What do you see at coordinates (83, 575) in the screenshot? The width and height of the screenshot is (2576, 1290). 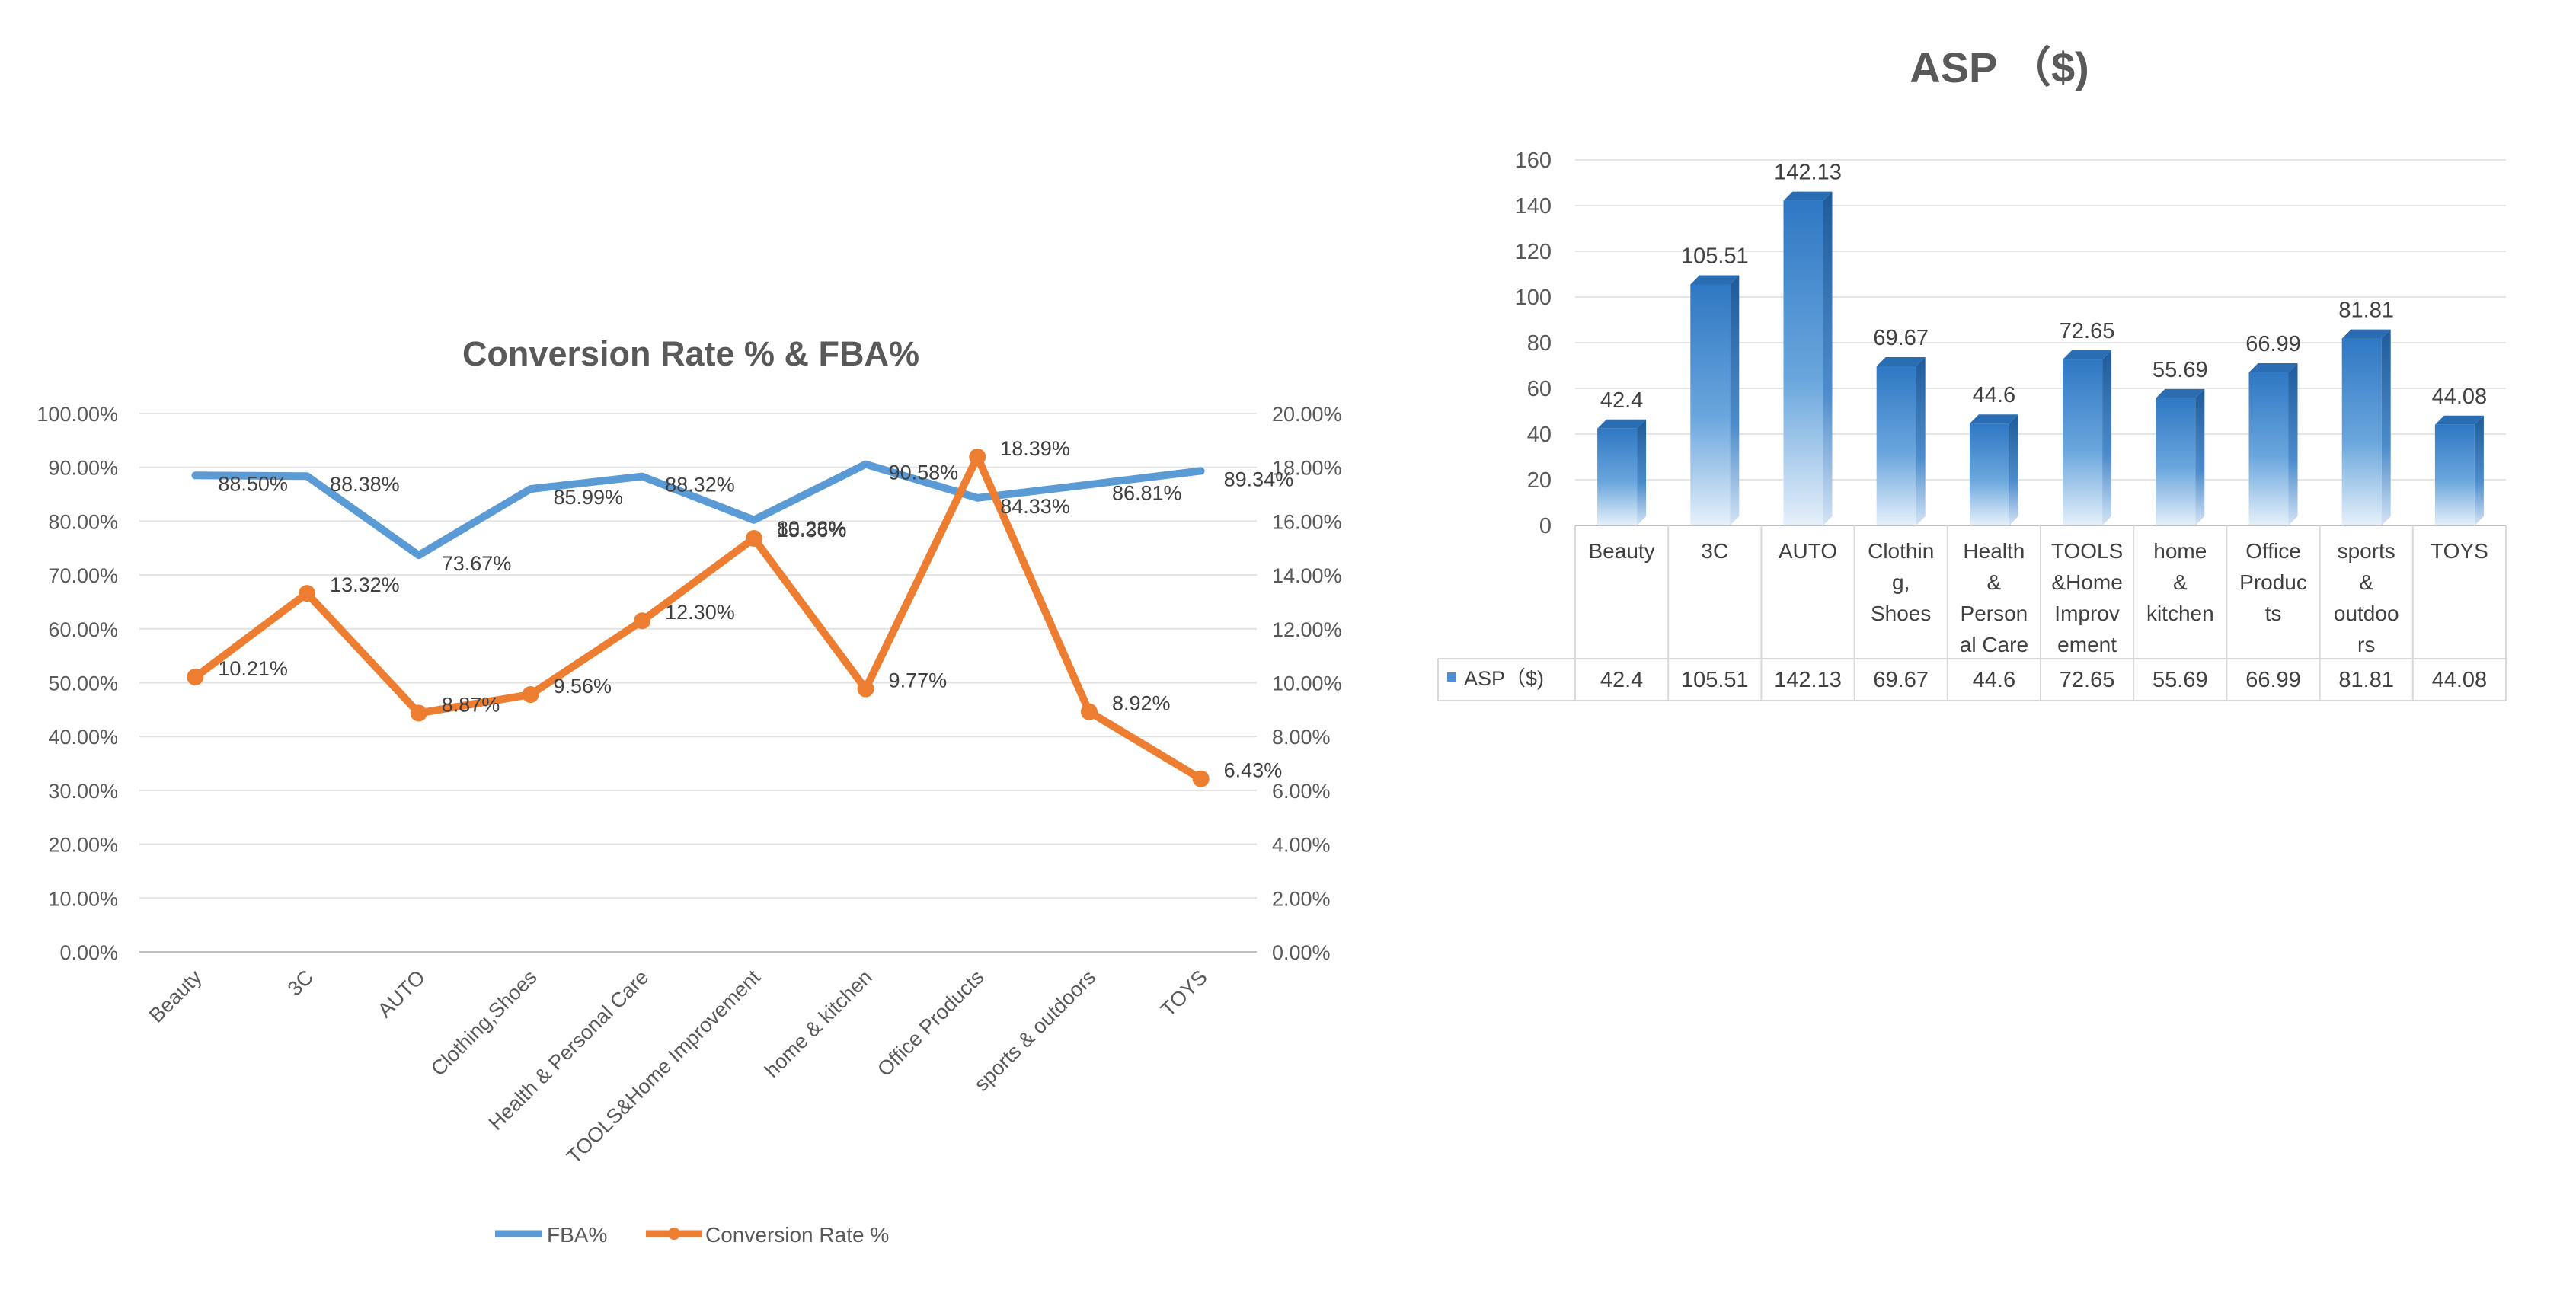 I see `left-tick-label: 70.00%` at bounding box center [83, 575].